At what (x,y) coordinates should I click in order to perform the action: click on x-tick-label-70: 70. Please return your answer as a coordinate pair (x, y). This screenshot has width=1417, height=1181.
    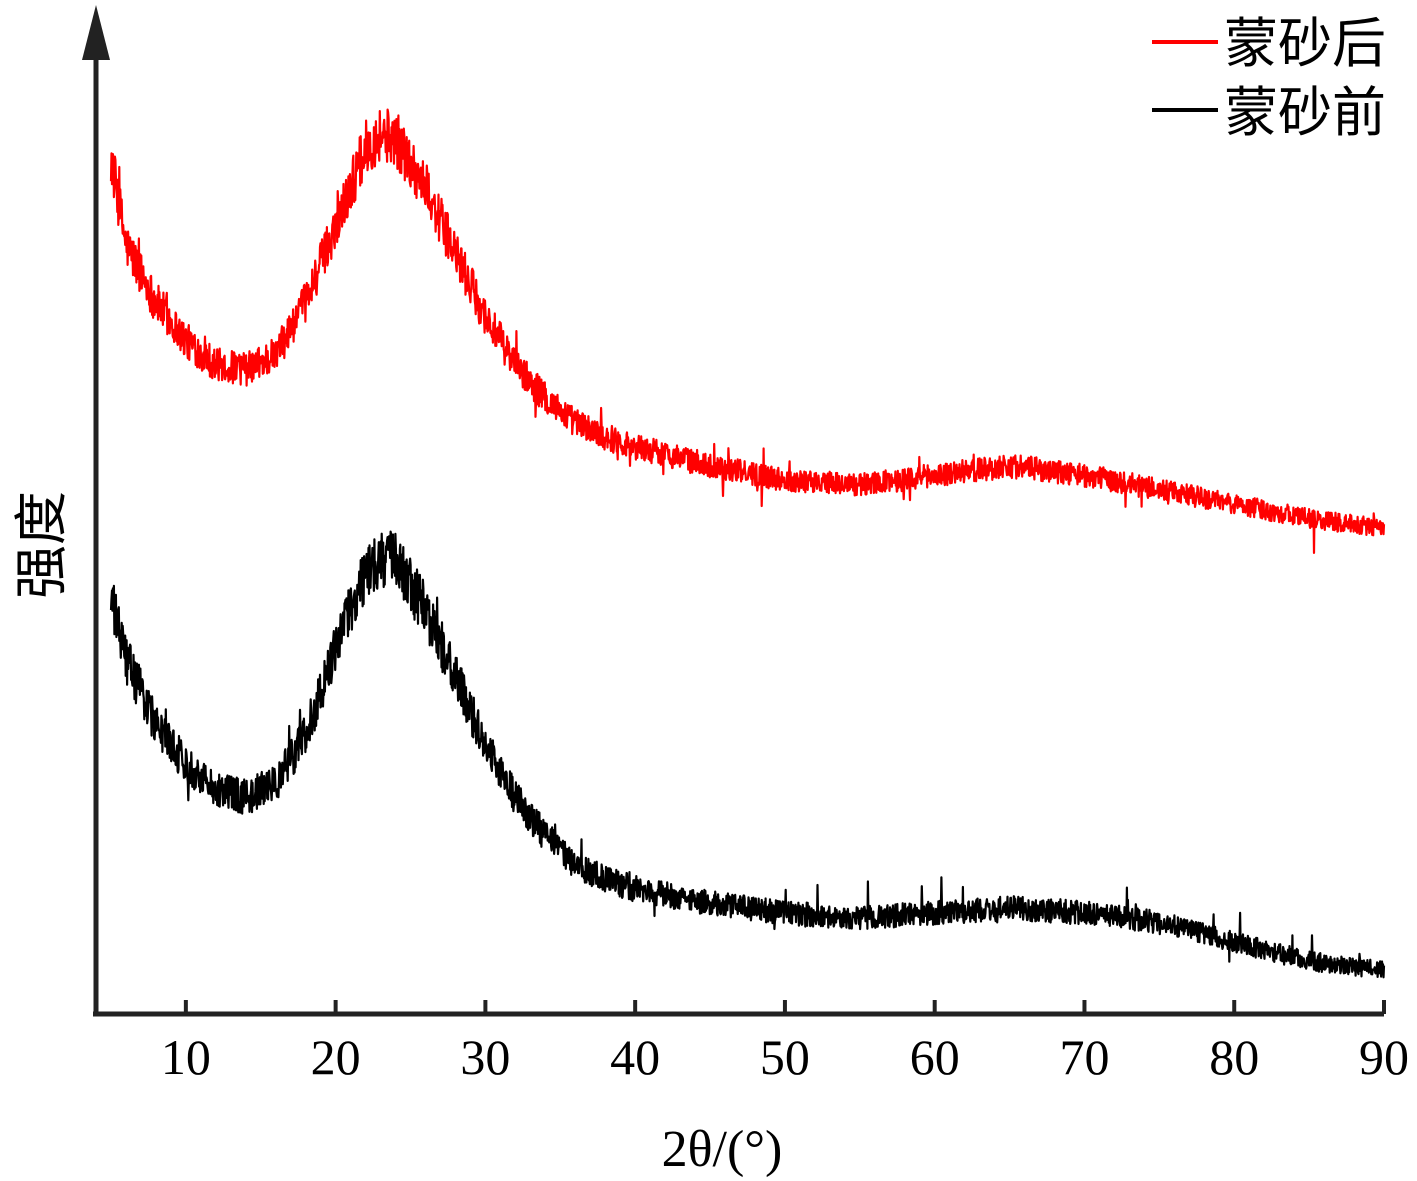
    Looking at the image, I should click on (1084, 1057).